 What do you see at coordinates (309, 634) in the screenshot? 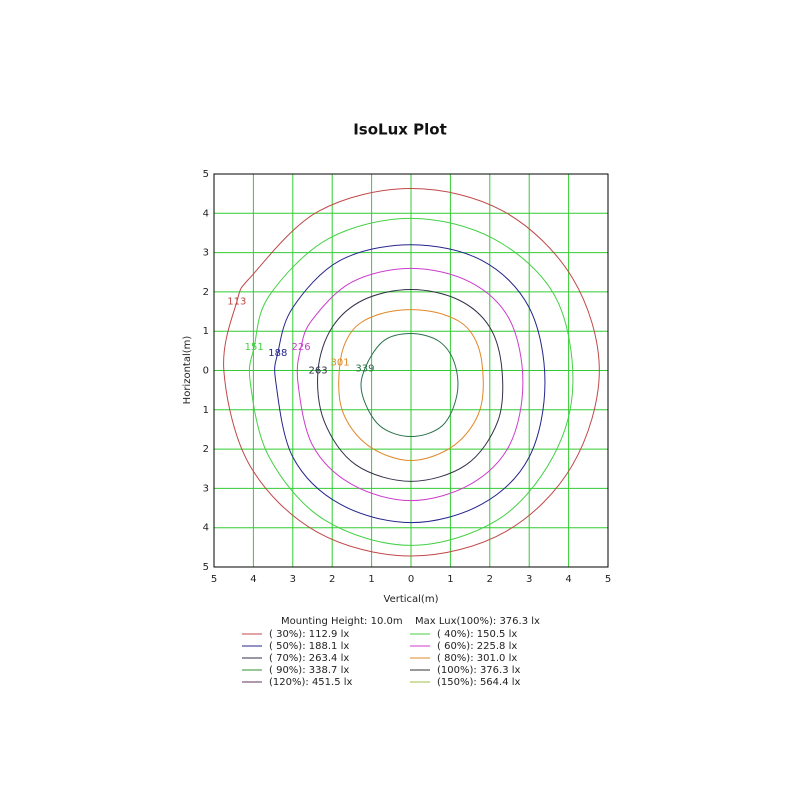
I see `legend-label: ( 30%): 112.9 lx` at bounding box center [309, 634].